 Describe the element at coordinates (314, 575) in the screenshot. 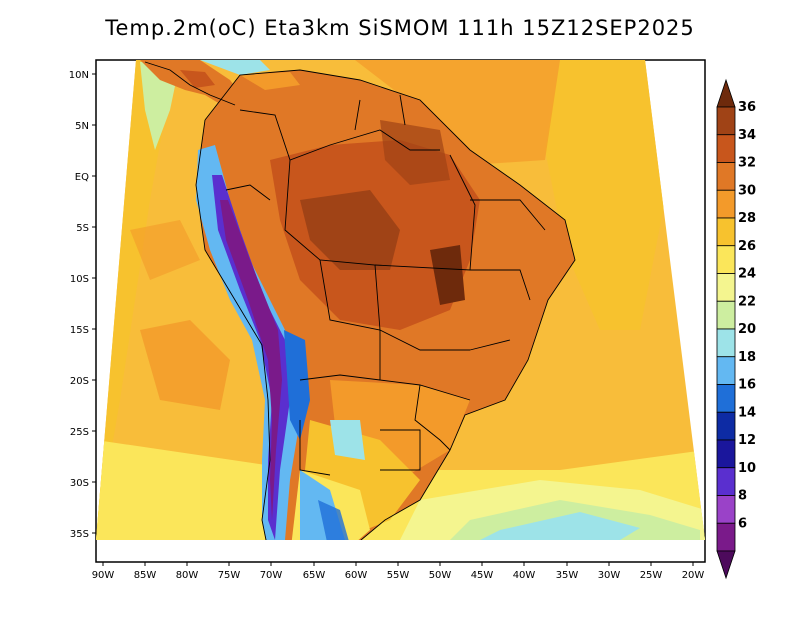

I see `lon-label: 65W` at that location.